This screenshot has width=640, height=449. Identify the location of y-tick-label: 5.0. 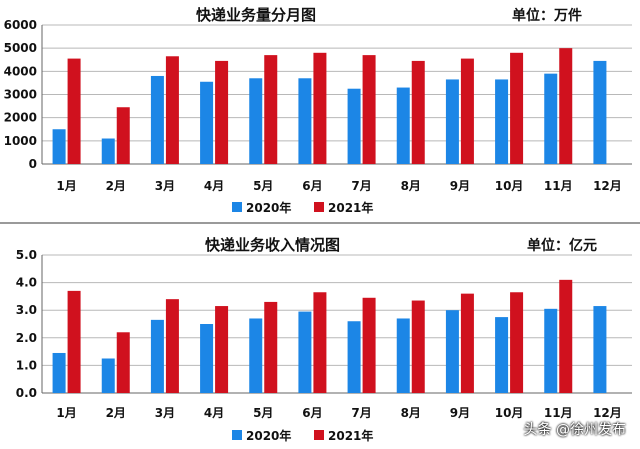
(26, 255).